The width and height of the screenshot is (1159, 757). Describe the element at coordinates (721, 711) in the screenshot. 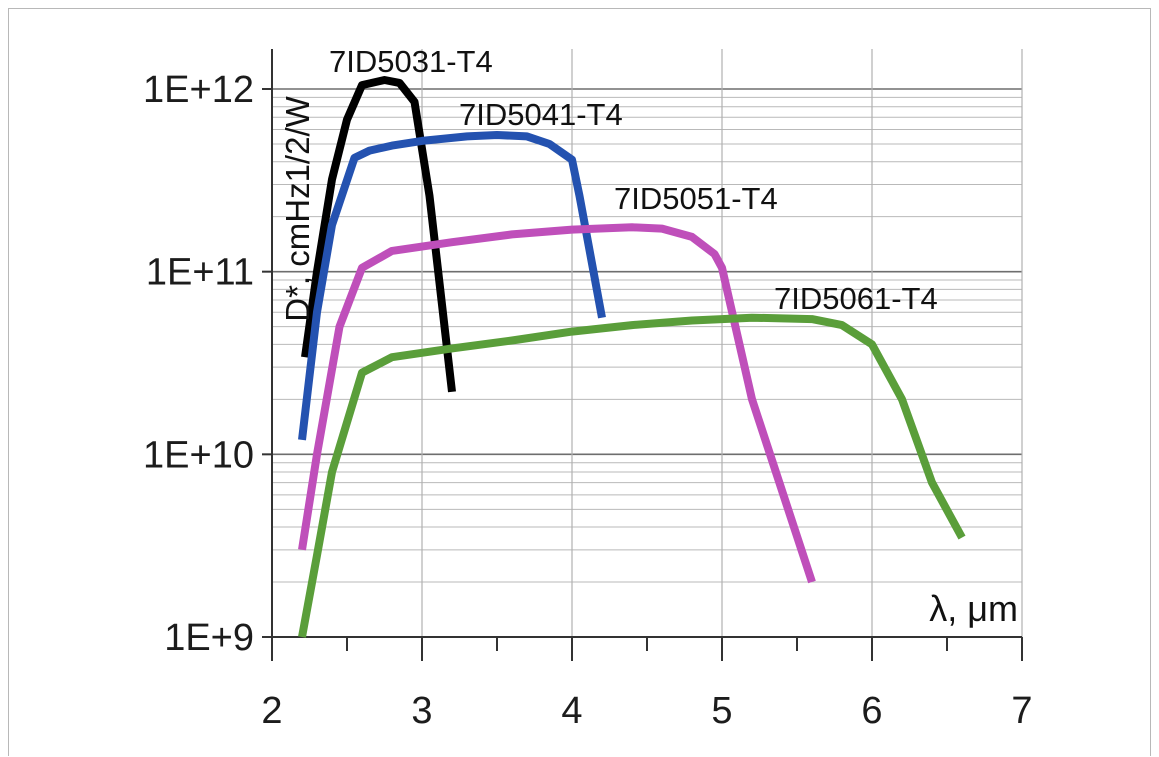

I see `x-tick-label: 5` at that location.